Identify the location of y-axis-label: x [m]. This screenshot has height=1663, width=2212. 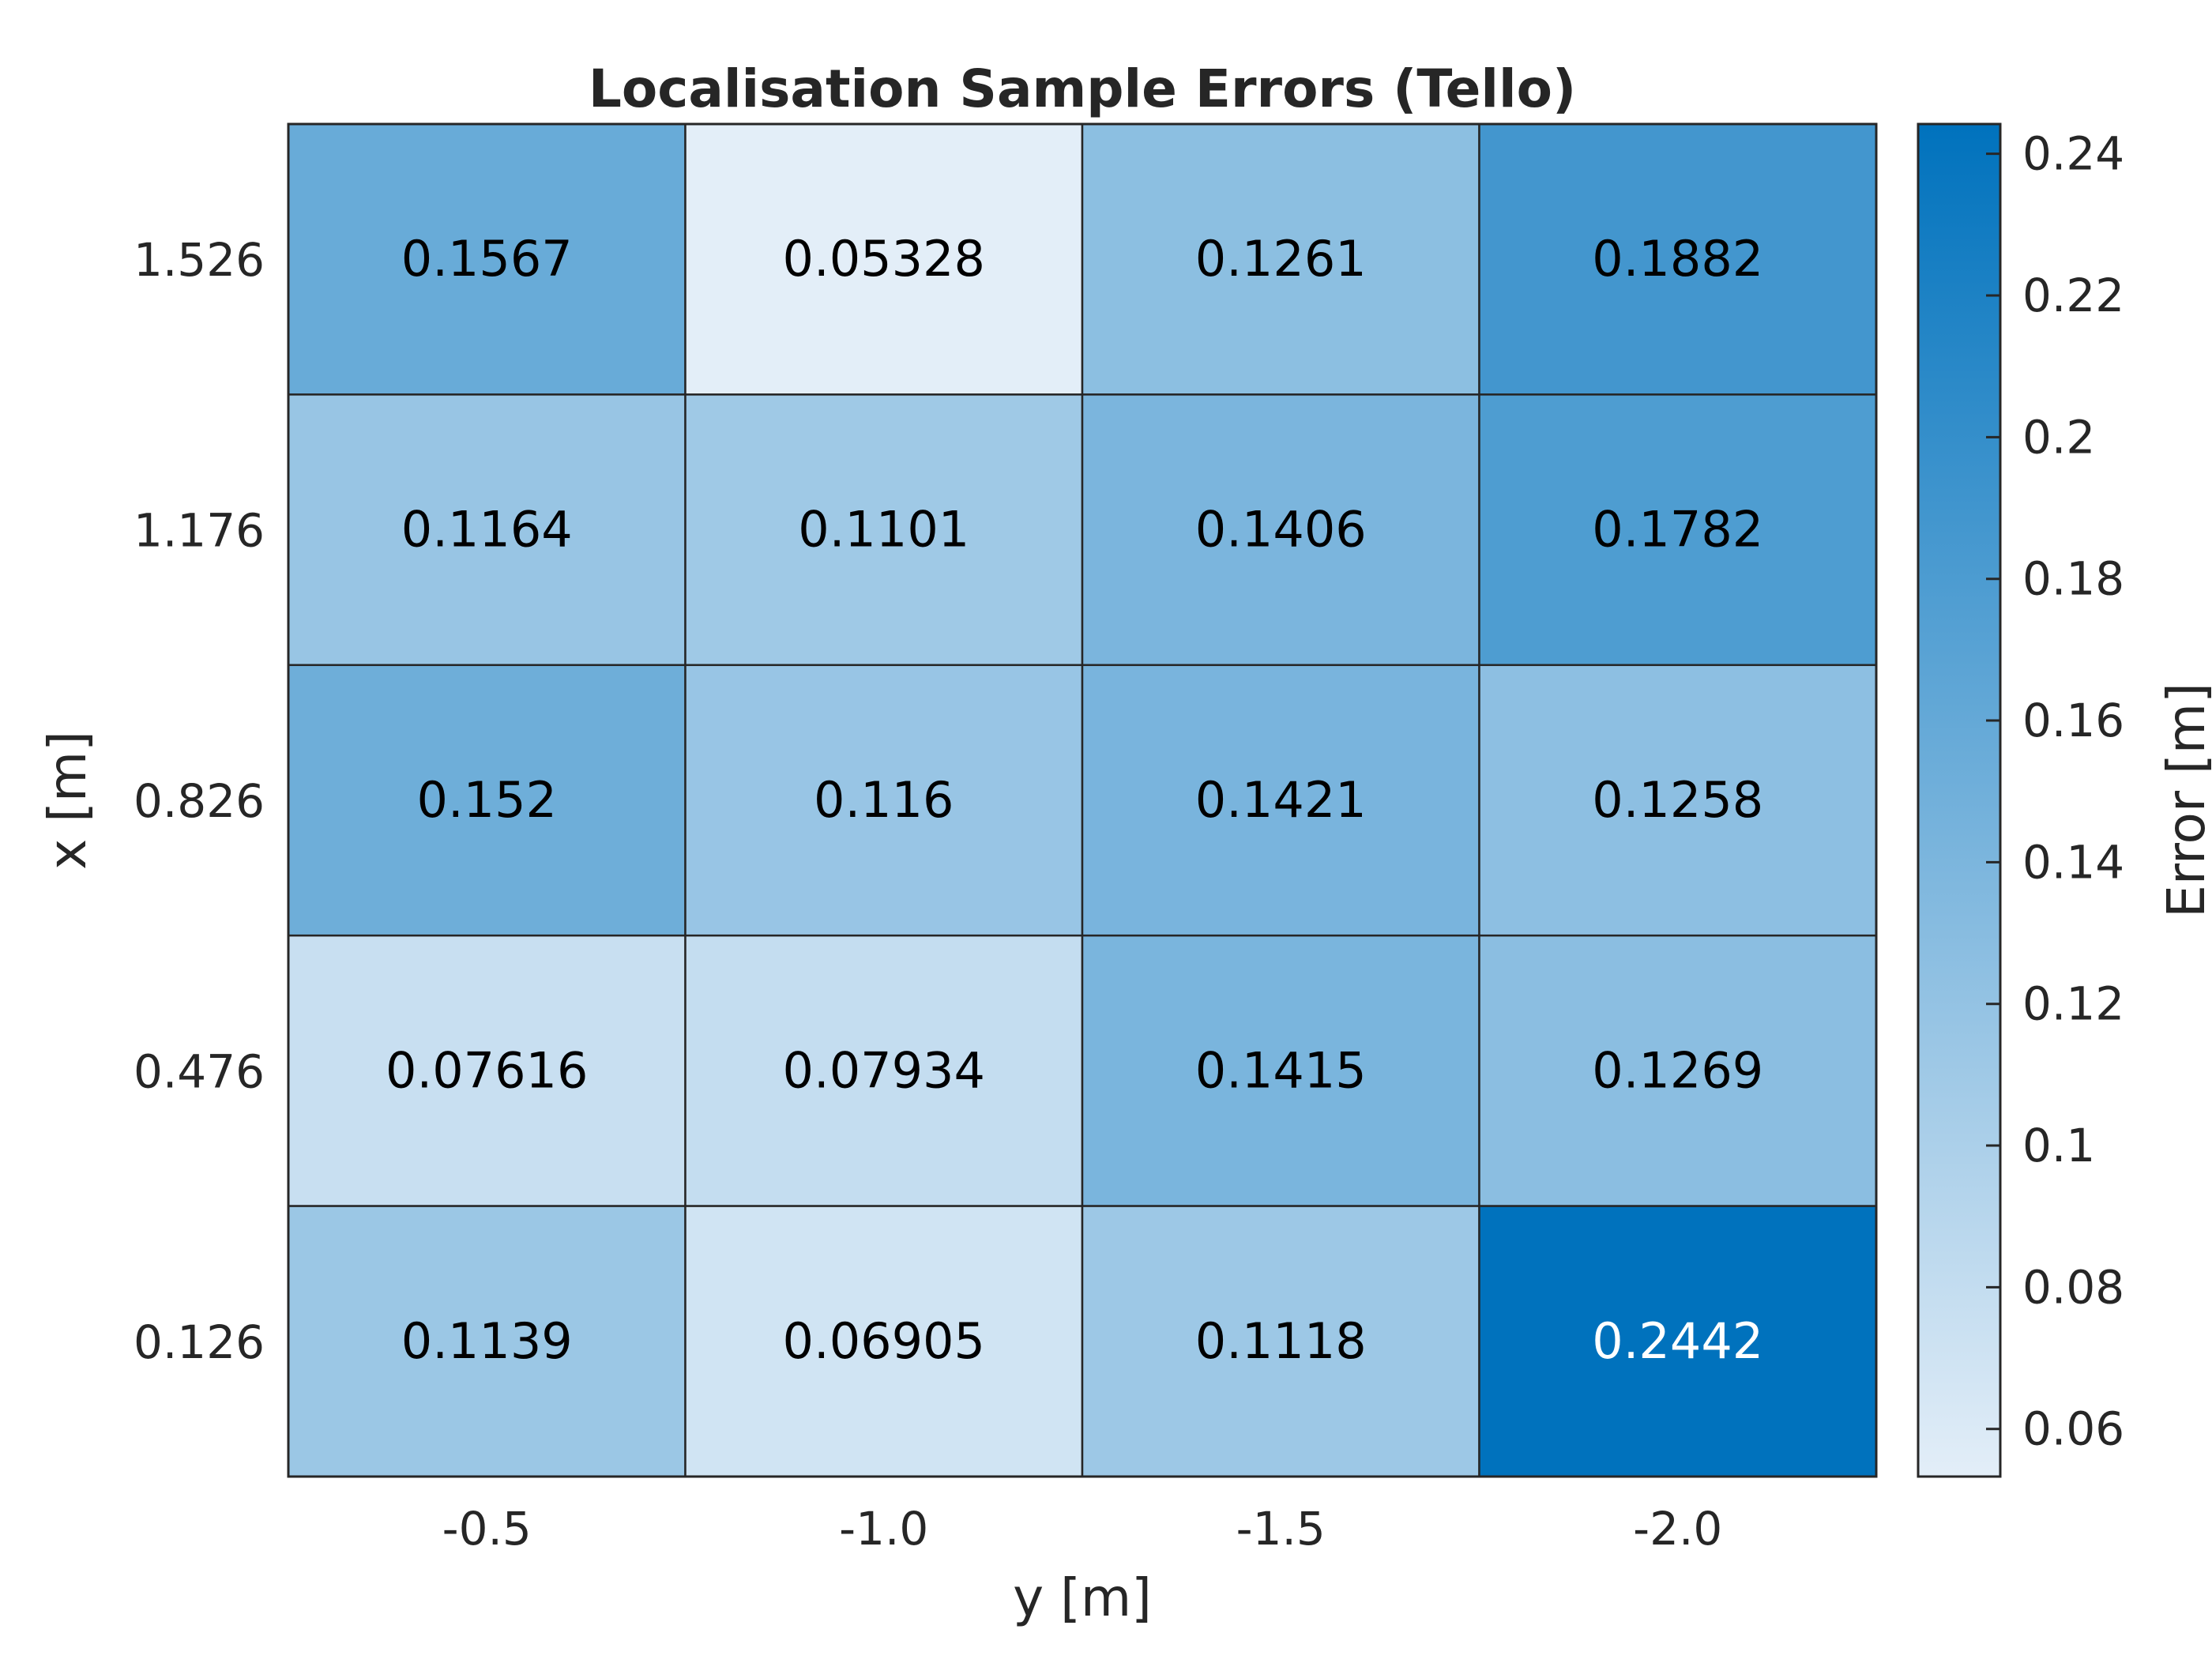
(67, 800).